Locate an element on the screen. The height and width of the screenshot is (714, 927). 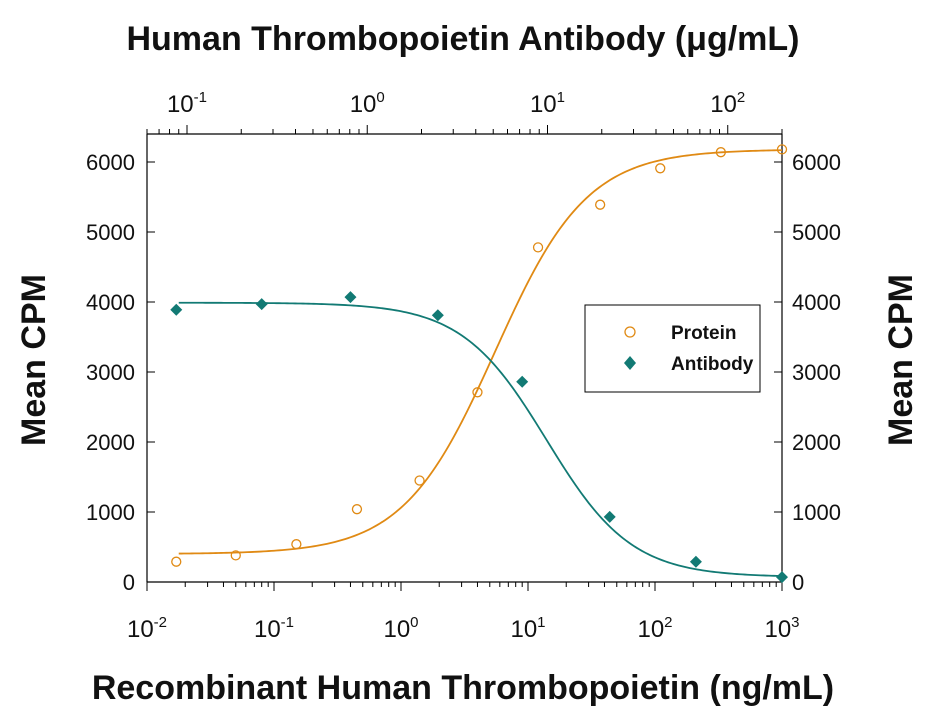
y-axis-label-right: Mean CPM is located at coordinates (901, 360).